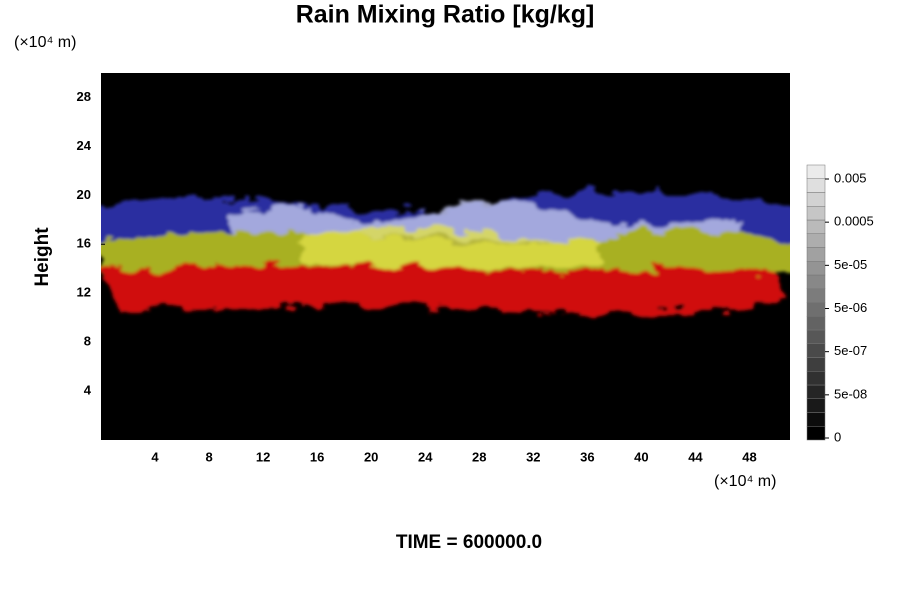 This screenshot has width=900, height=600. I want to click on y-tick-label: 24, so click(84, 145).